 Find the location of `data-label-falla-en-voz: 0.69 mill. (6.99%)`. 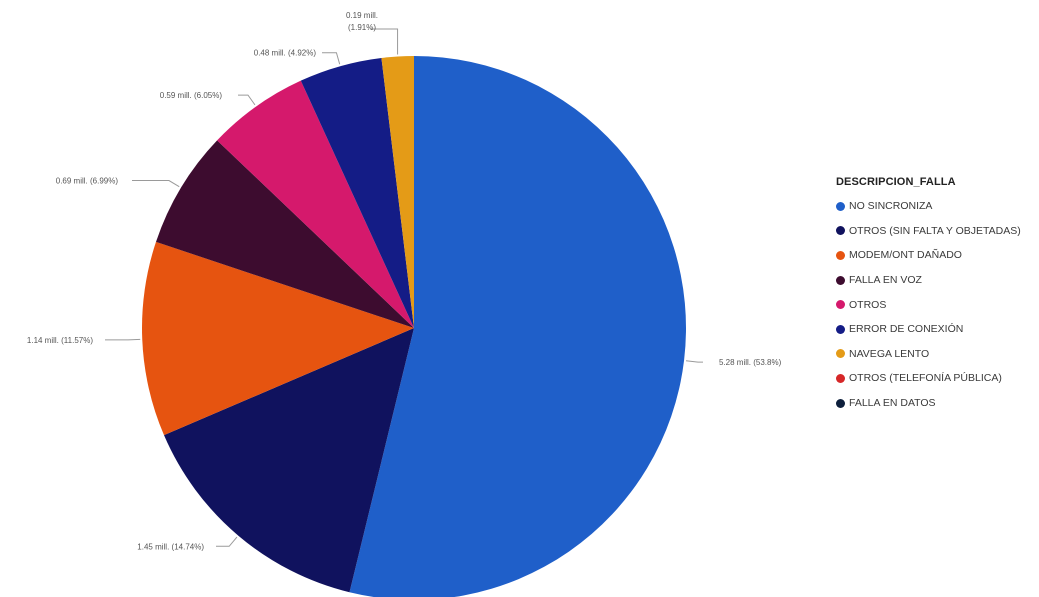

data-label-falla-en-voz: 0.69 mill. (6.99%) is located at coordinates (87, 181).